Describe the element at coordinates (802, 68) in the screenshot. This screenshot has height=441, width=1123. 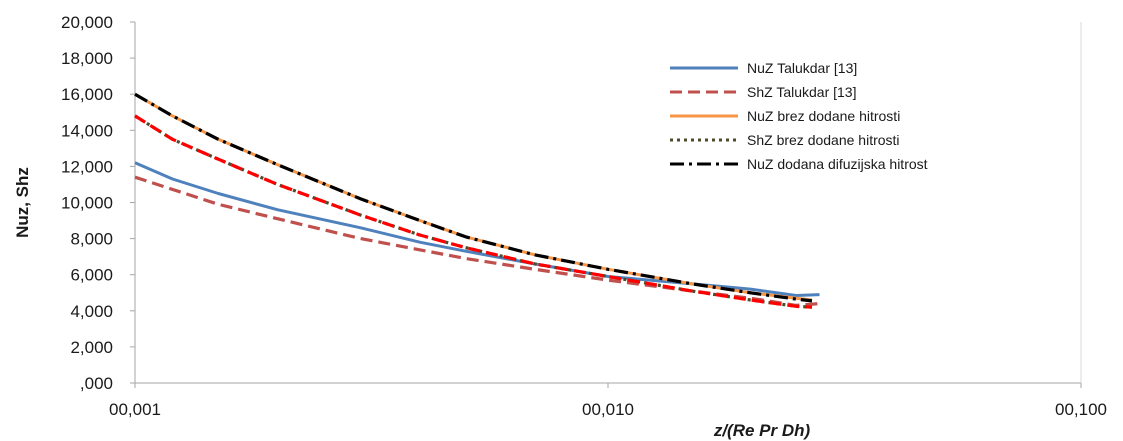
I see `legend-label-1: NuZ Talukdar [13]` at that location.